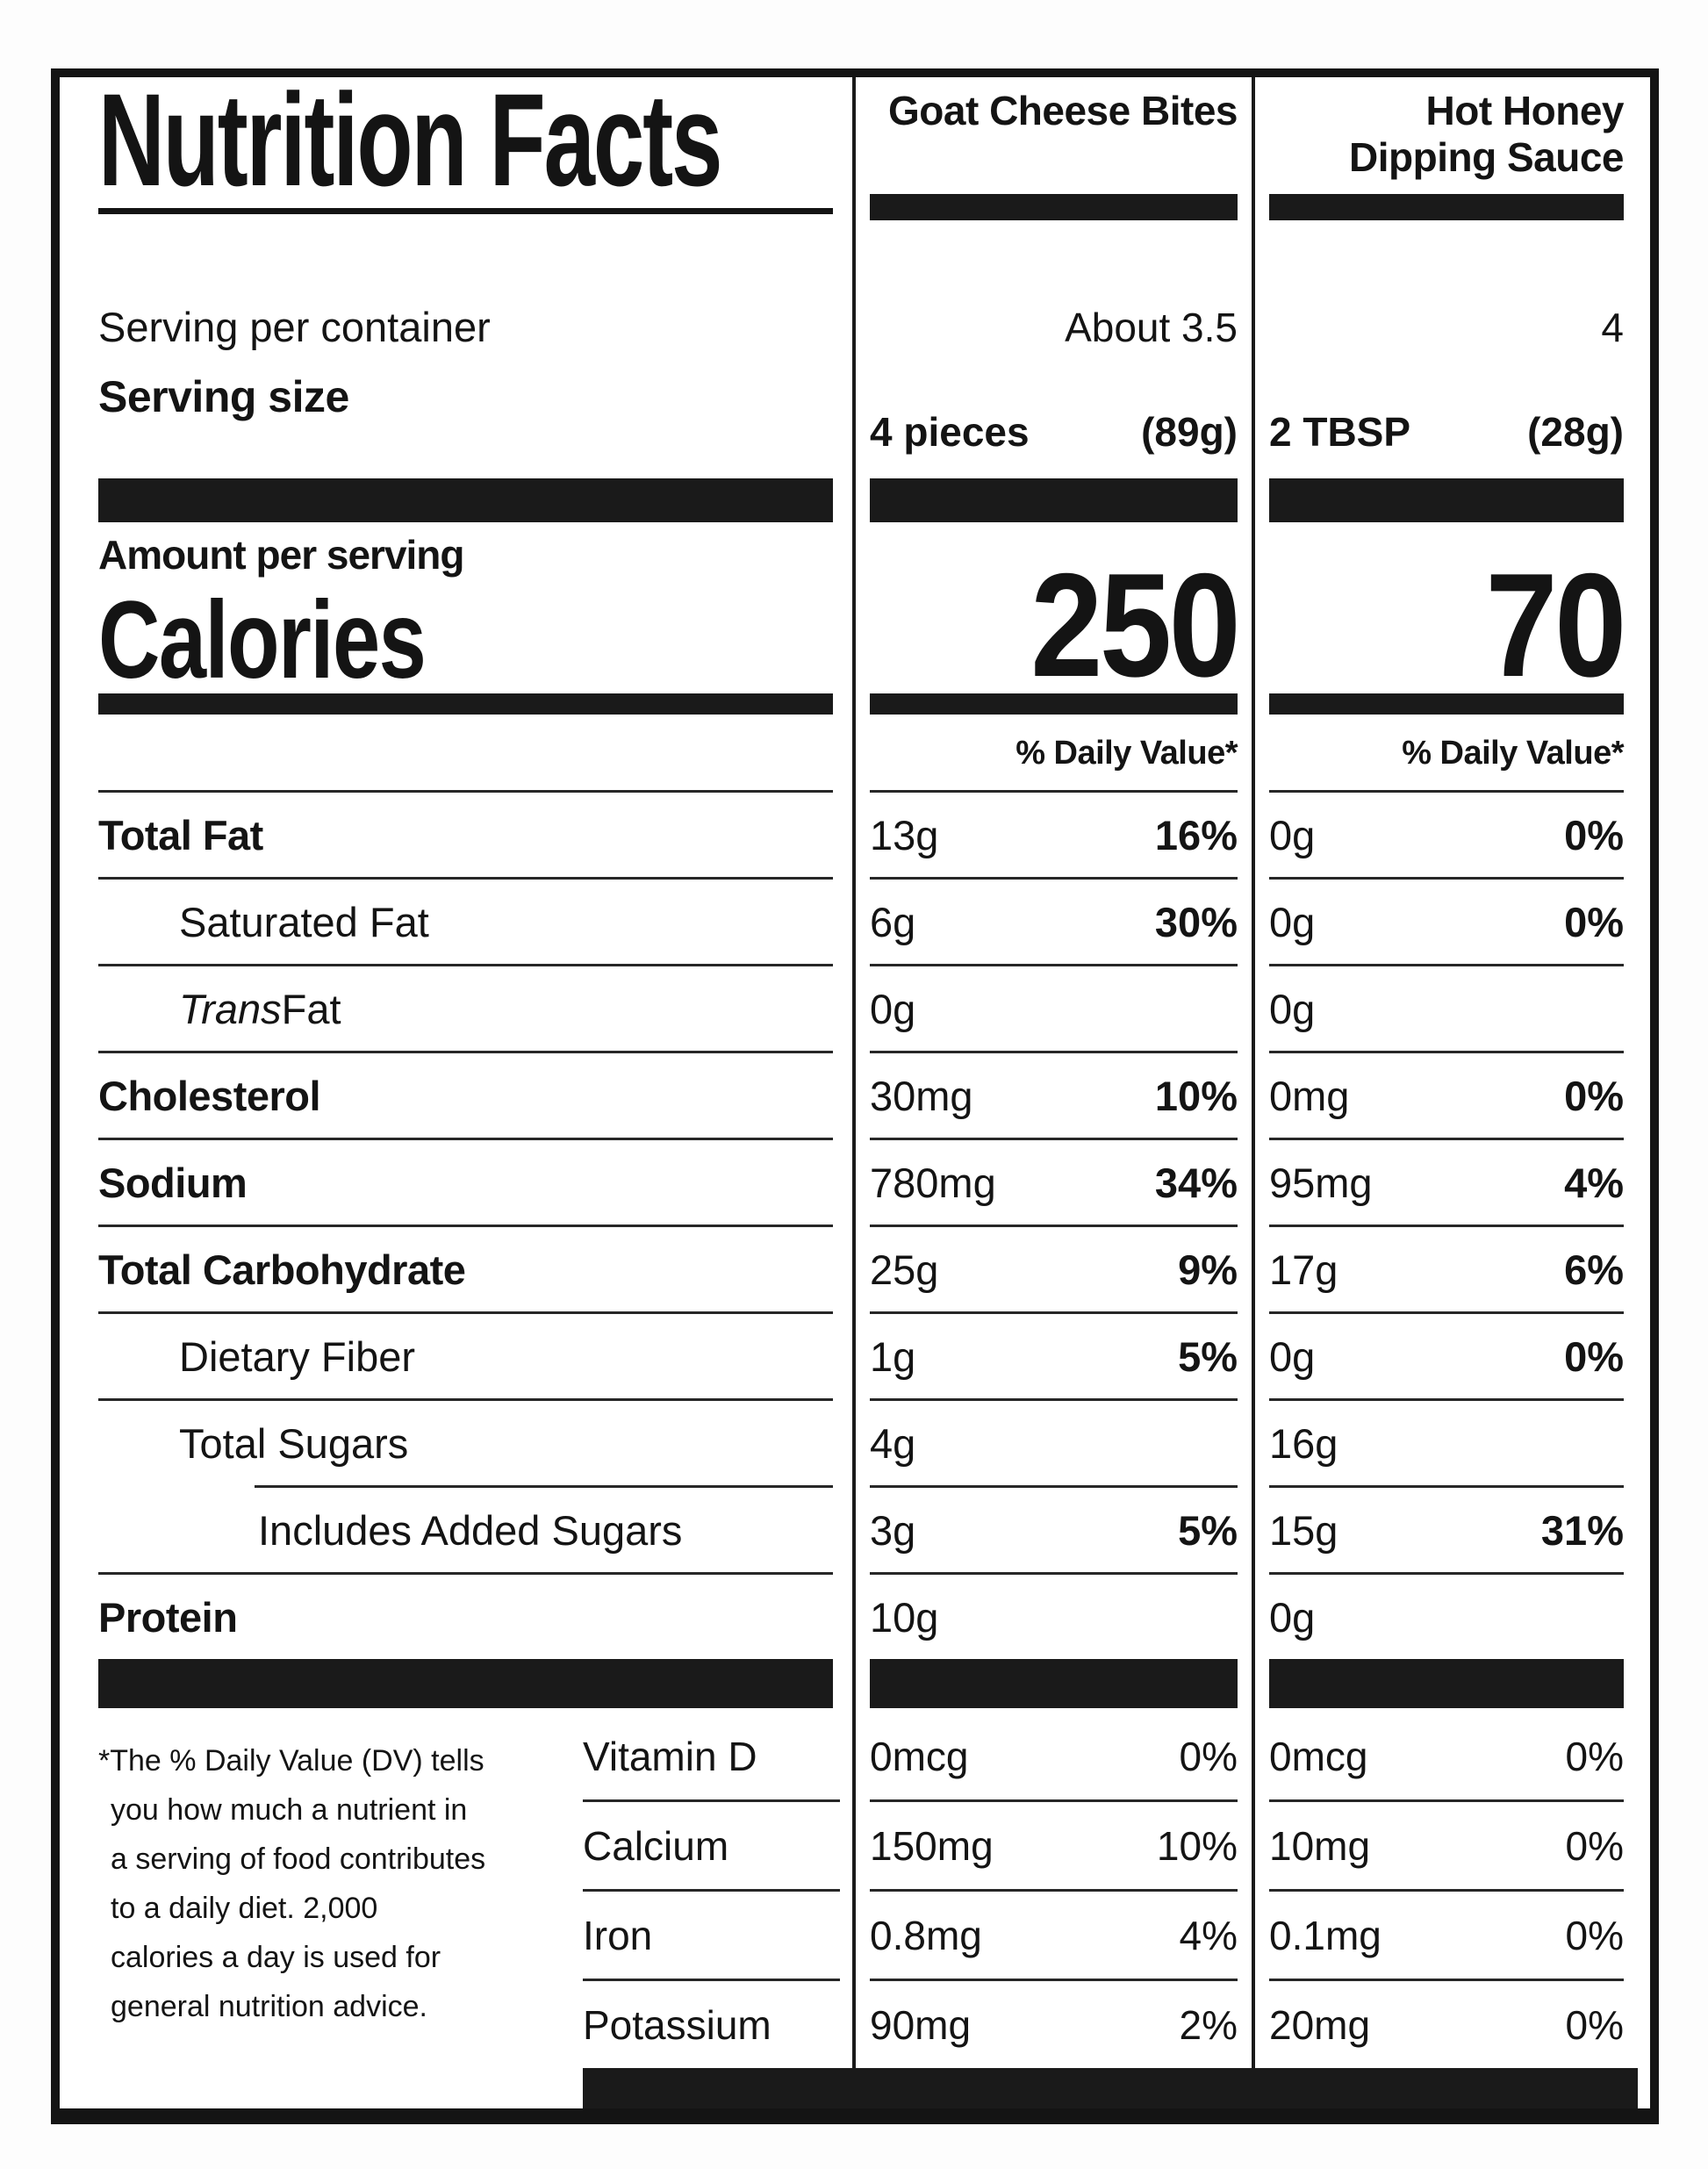 The height and width of the screenshot is (2169, 1708). Describe the element at coordinates (1196, 1096) in the screenshot. I see `nutrient-daily-value: 10%` at that location.